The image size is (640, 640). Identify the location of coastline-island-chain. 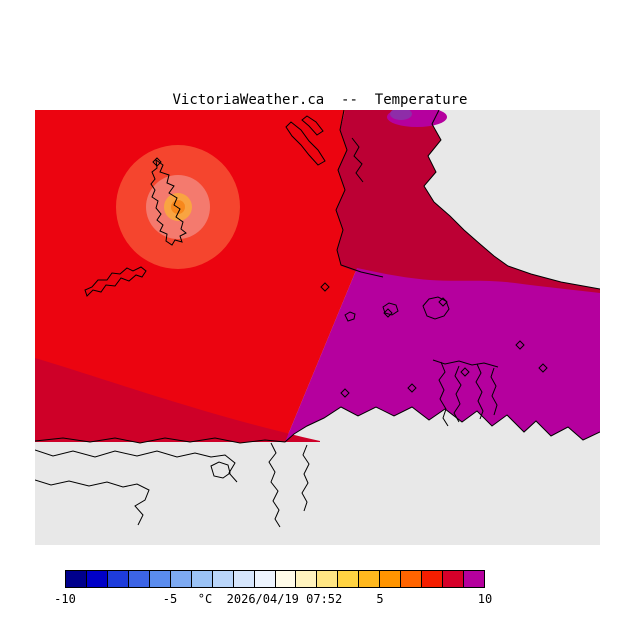
(115, 281).